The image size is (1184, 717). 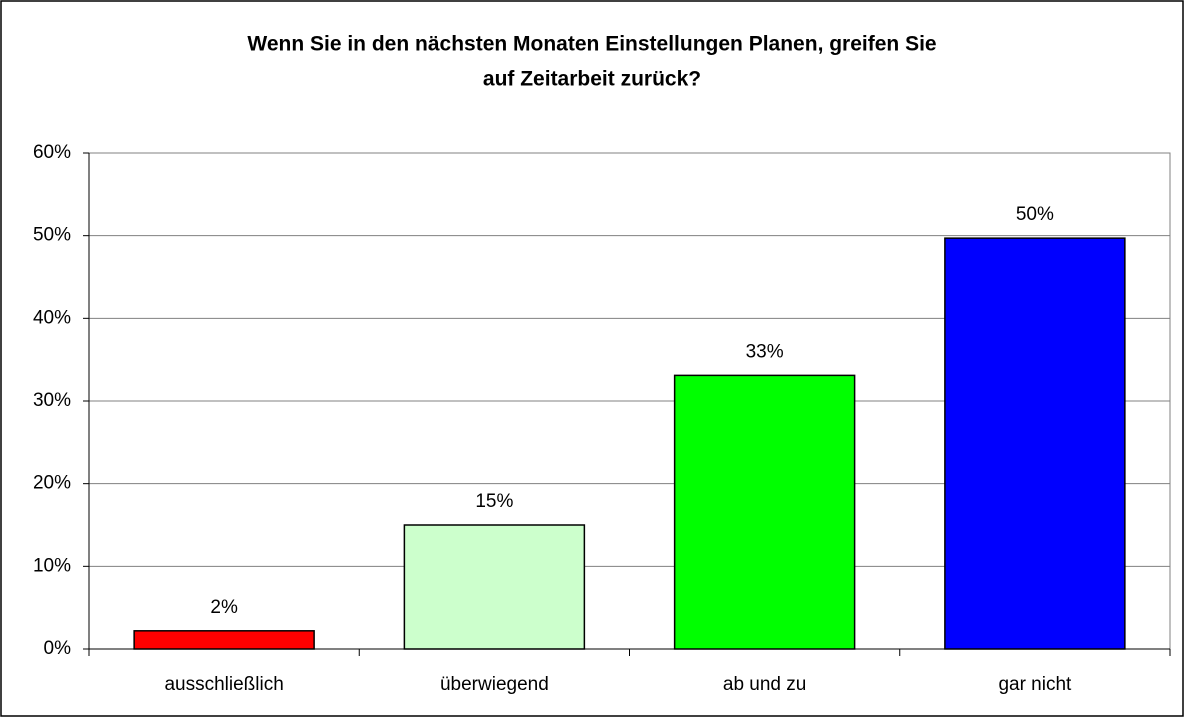 What do you see at coordinates (1035, 684) in the screenshot?
I see `x-tick-label: gar nicht` at bounding box center [1035, 684].